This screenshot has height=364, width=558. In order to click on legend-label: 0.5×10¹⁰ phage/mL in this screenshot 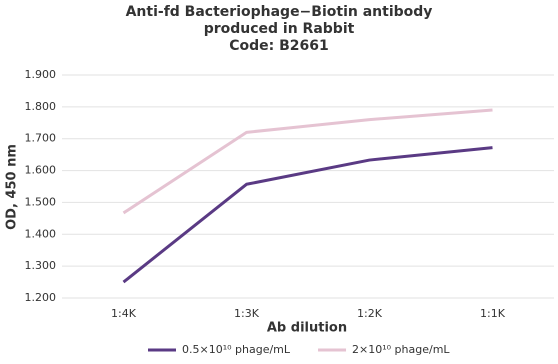, I will do `click(236, 349)`.